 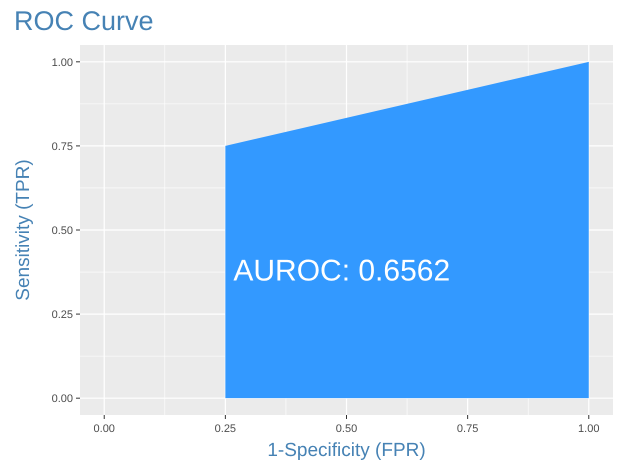 I want to click on y-axis-title: Sensitivity (TPR), so click(x=23, y=230).